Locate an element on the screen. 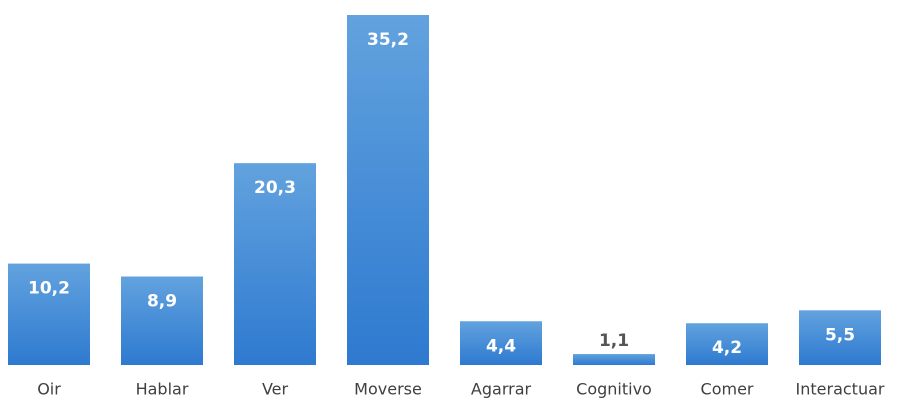 This screenshot has height=402, width=897. x-tick-label: Agarrar is located at coordinates (501, 389).